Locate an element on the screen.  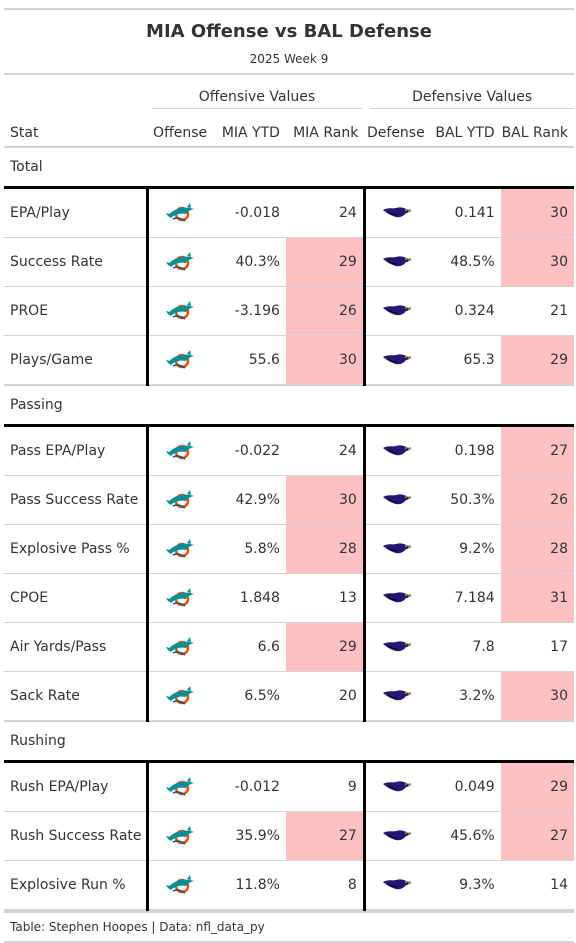
table-row: CPOE 1.848 13 7.184 31 is located at coordinates (289, 598).